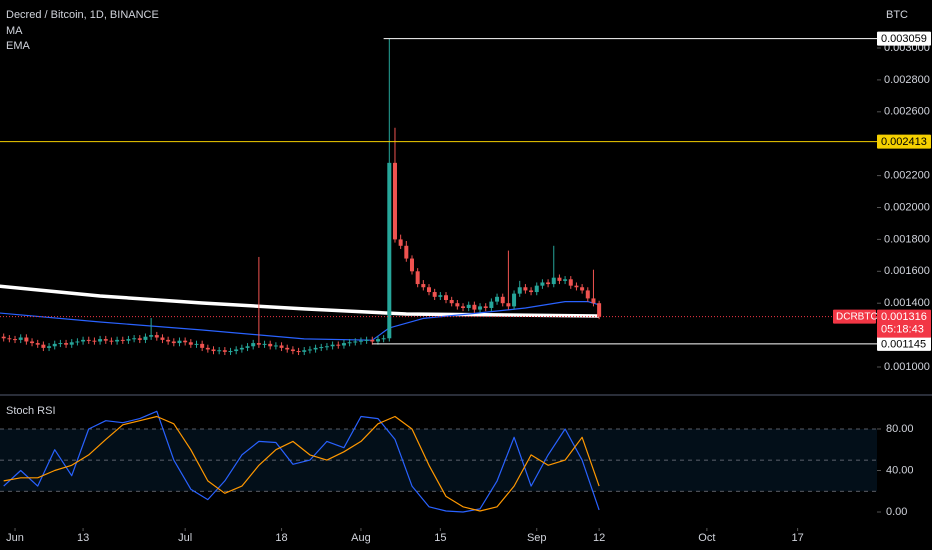  What do you see at coordinates (361, 538) in the screenshot?
I see `x-tick-label: Aug` at bounding box center [361, 538].